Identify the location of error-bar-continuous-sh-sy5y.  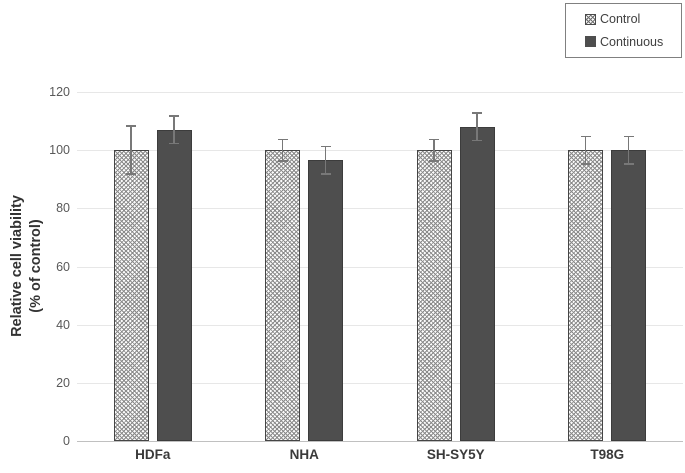
(477, 127).